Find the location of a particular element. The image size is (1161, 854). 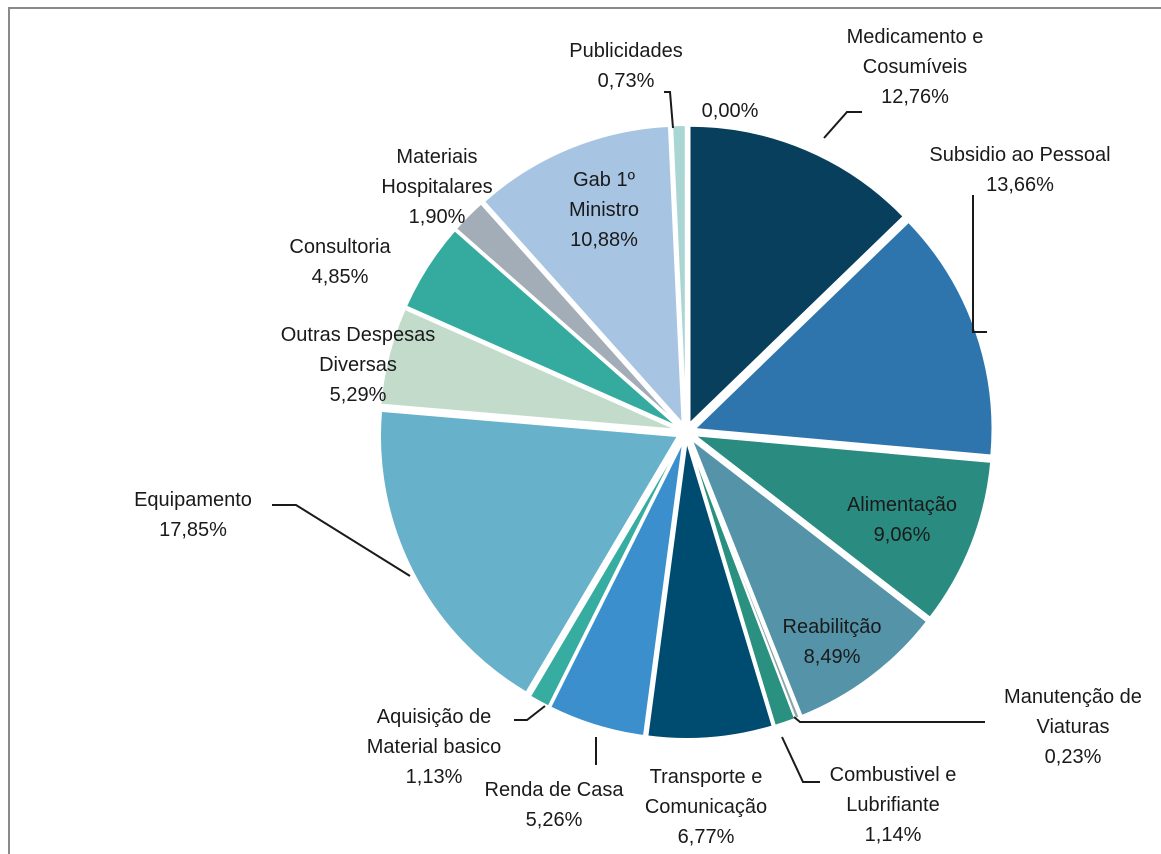

slice-label: Transporte e Comunicação 6,77% is located at coordinates (706, 807).